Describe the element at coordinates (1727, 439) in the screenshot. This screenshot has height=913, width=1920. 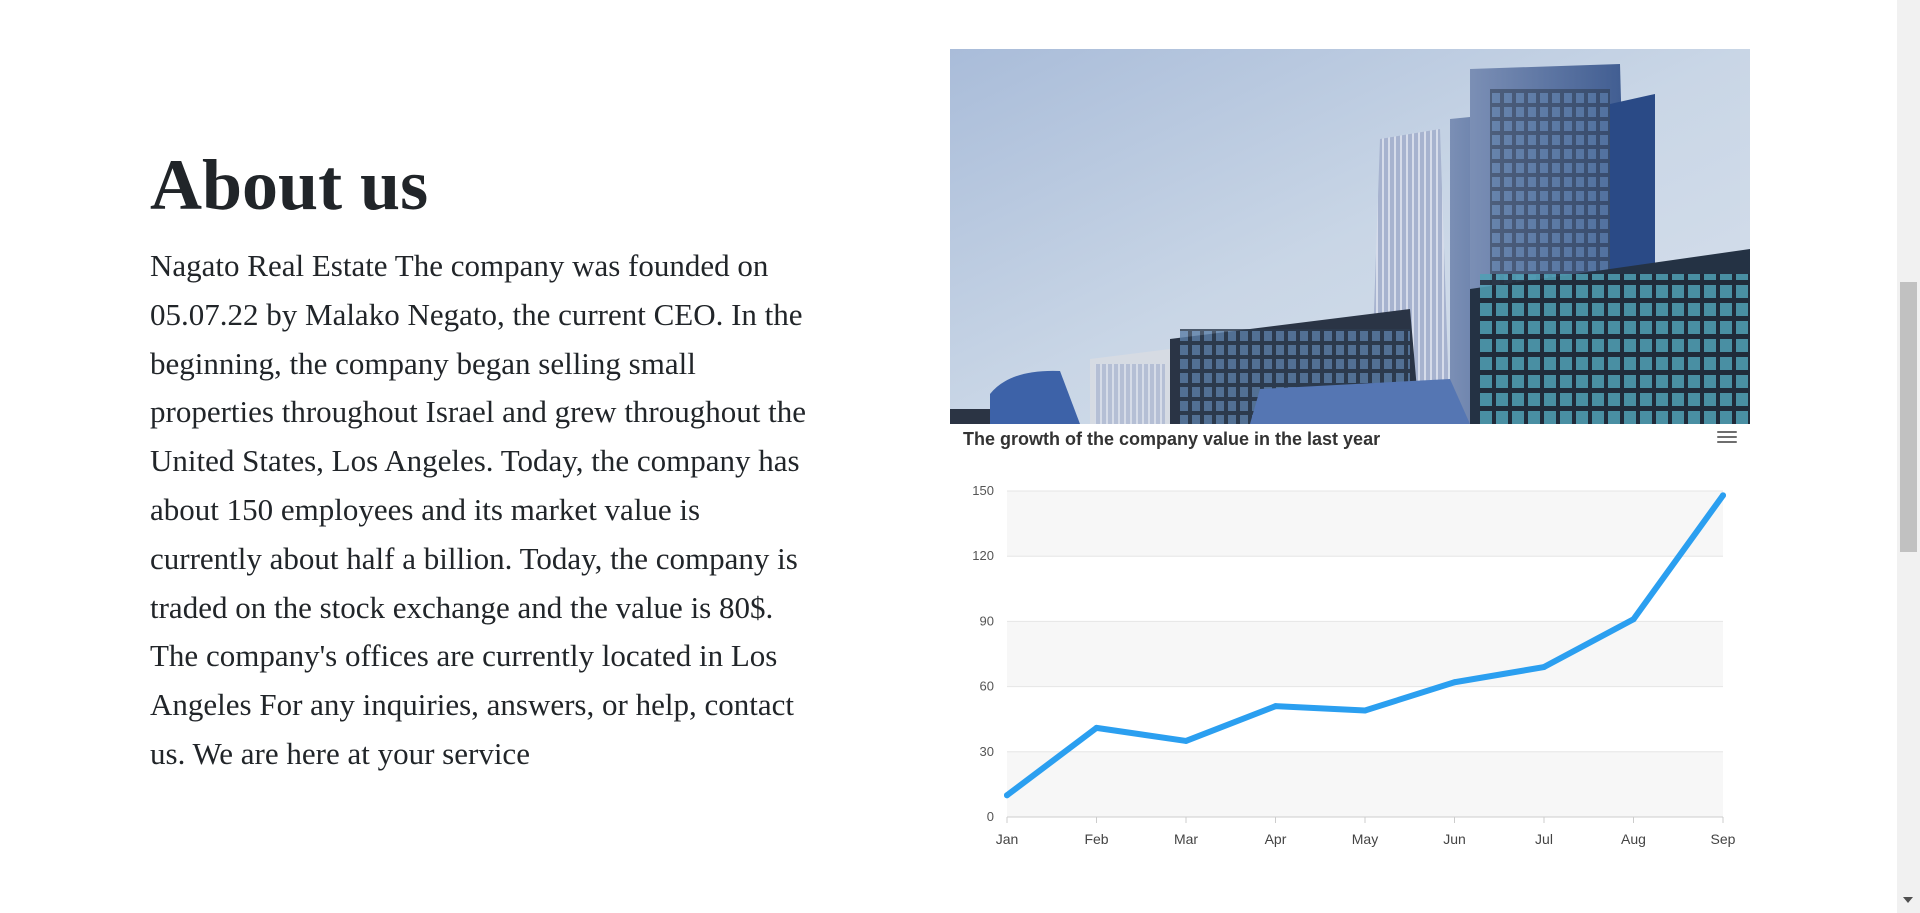
I see `hamburger-menu-icon` at that location.